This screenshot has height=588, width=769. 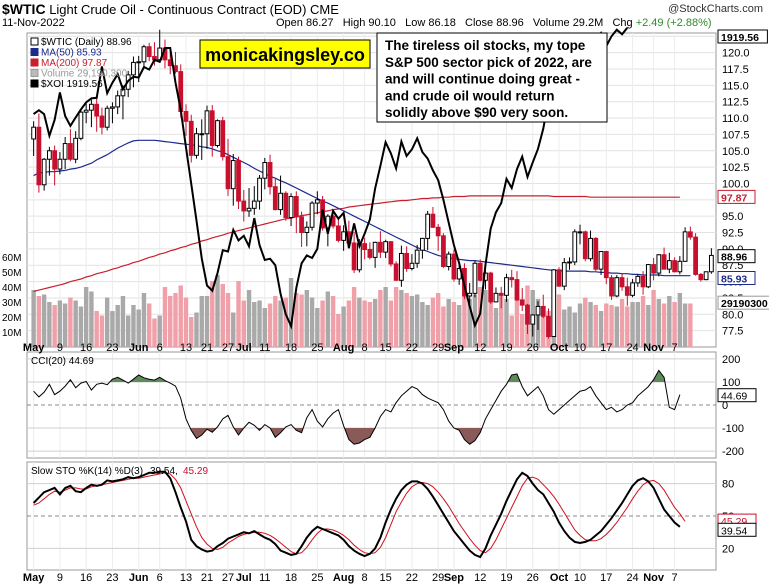 I want to click on watermark-box, so click(x=285, y=54).